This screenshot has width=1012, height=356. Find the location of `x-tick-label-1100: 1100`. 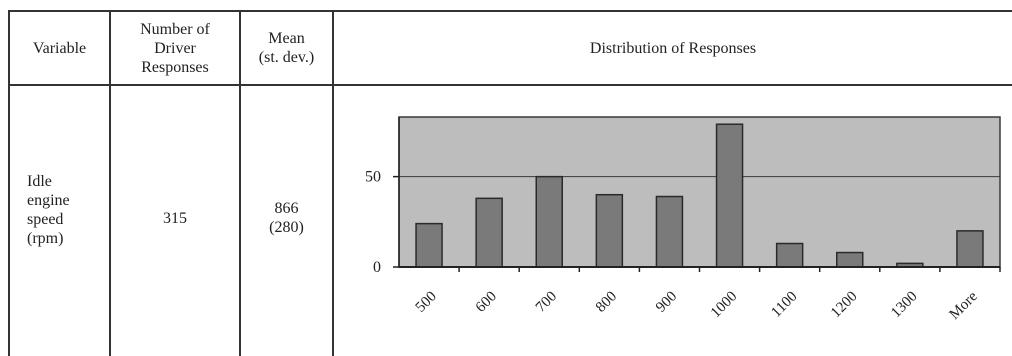

x-tick-label-1100: 1100 is located at coordinates (784, 305).